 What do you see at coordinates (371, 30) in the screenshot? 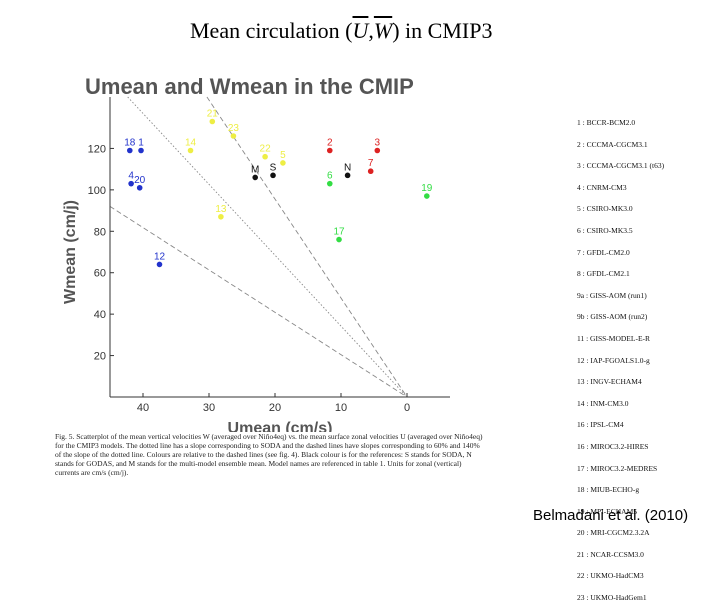
I see `slide-title-comma: ,` at bounding box center [371, 30].